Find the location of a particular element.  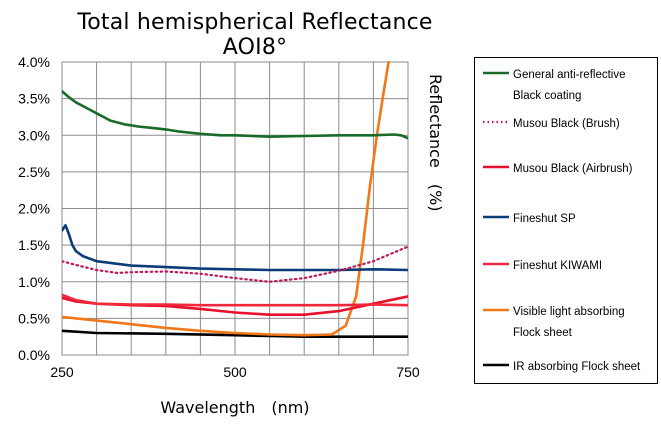

y-tick-label: 0.5% is located at coordinates (34, 318).